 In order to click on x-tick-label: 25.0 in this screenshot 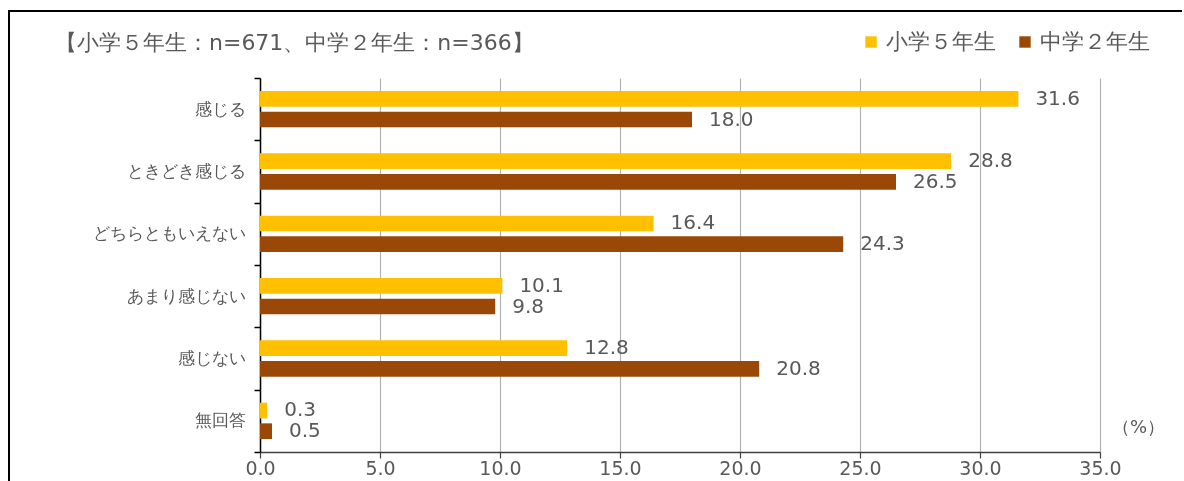, I will do `click(860, 467)`.